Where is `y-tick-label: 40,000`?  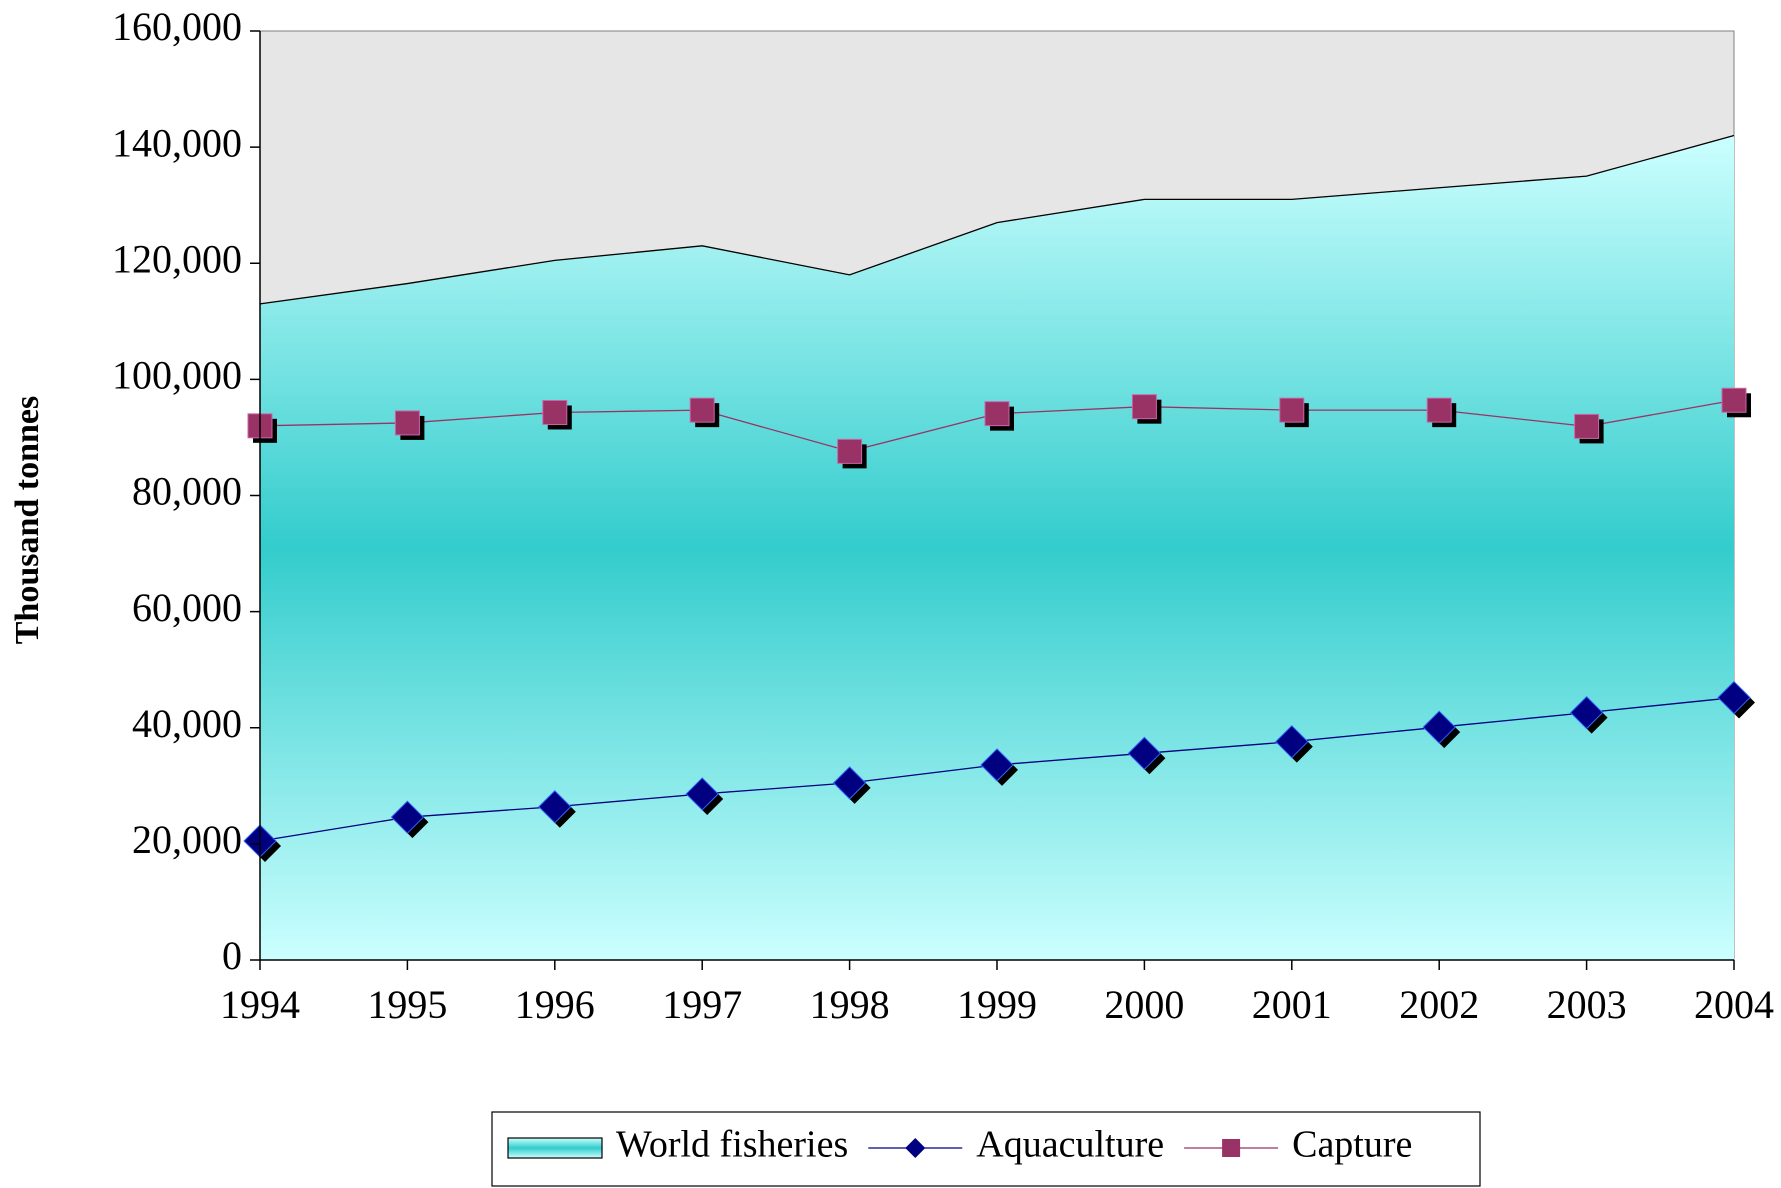 y-tick-label: 40,000 is located at coordinates (187, 723).